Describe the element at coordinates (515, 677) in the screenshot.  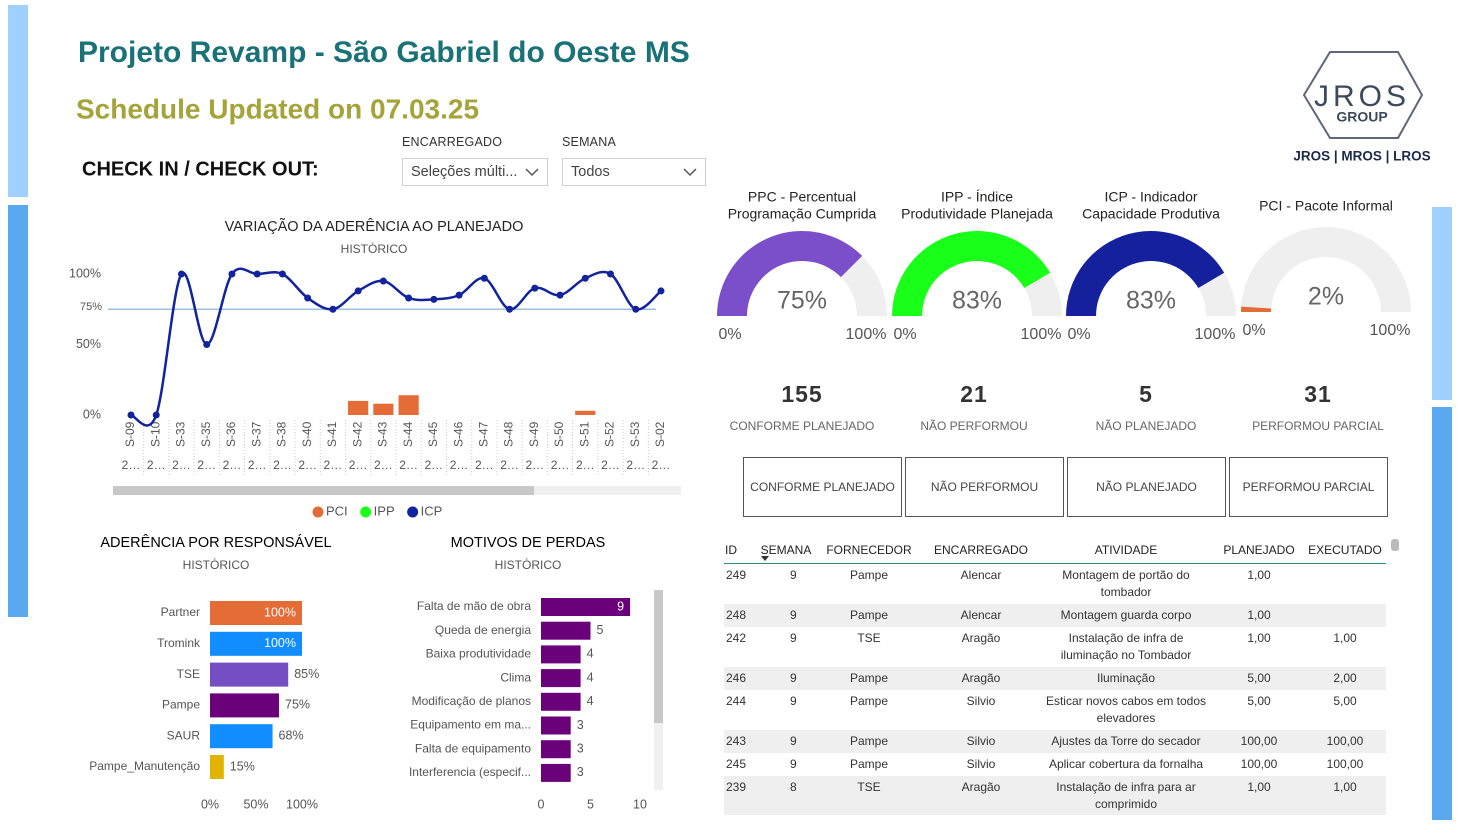
I see `y-tick-label: Clima` at that location.